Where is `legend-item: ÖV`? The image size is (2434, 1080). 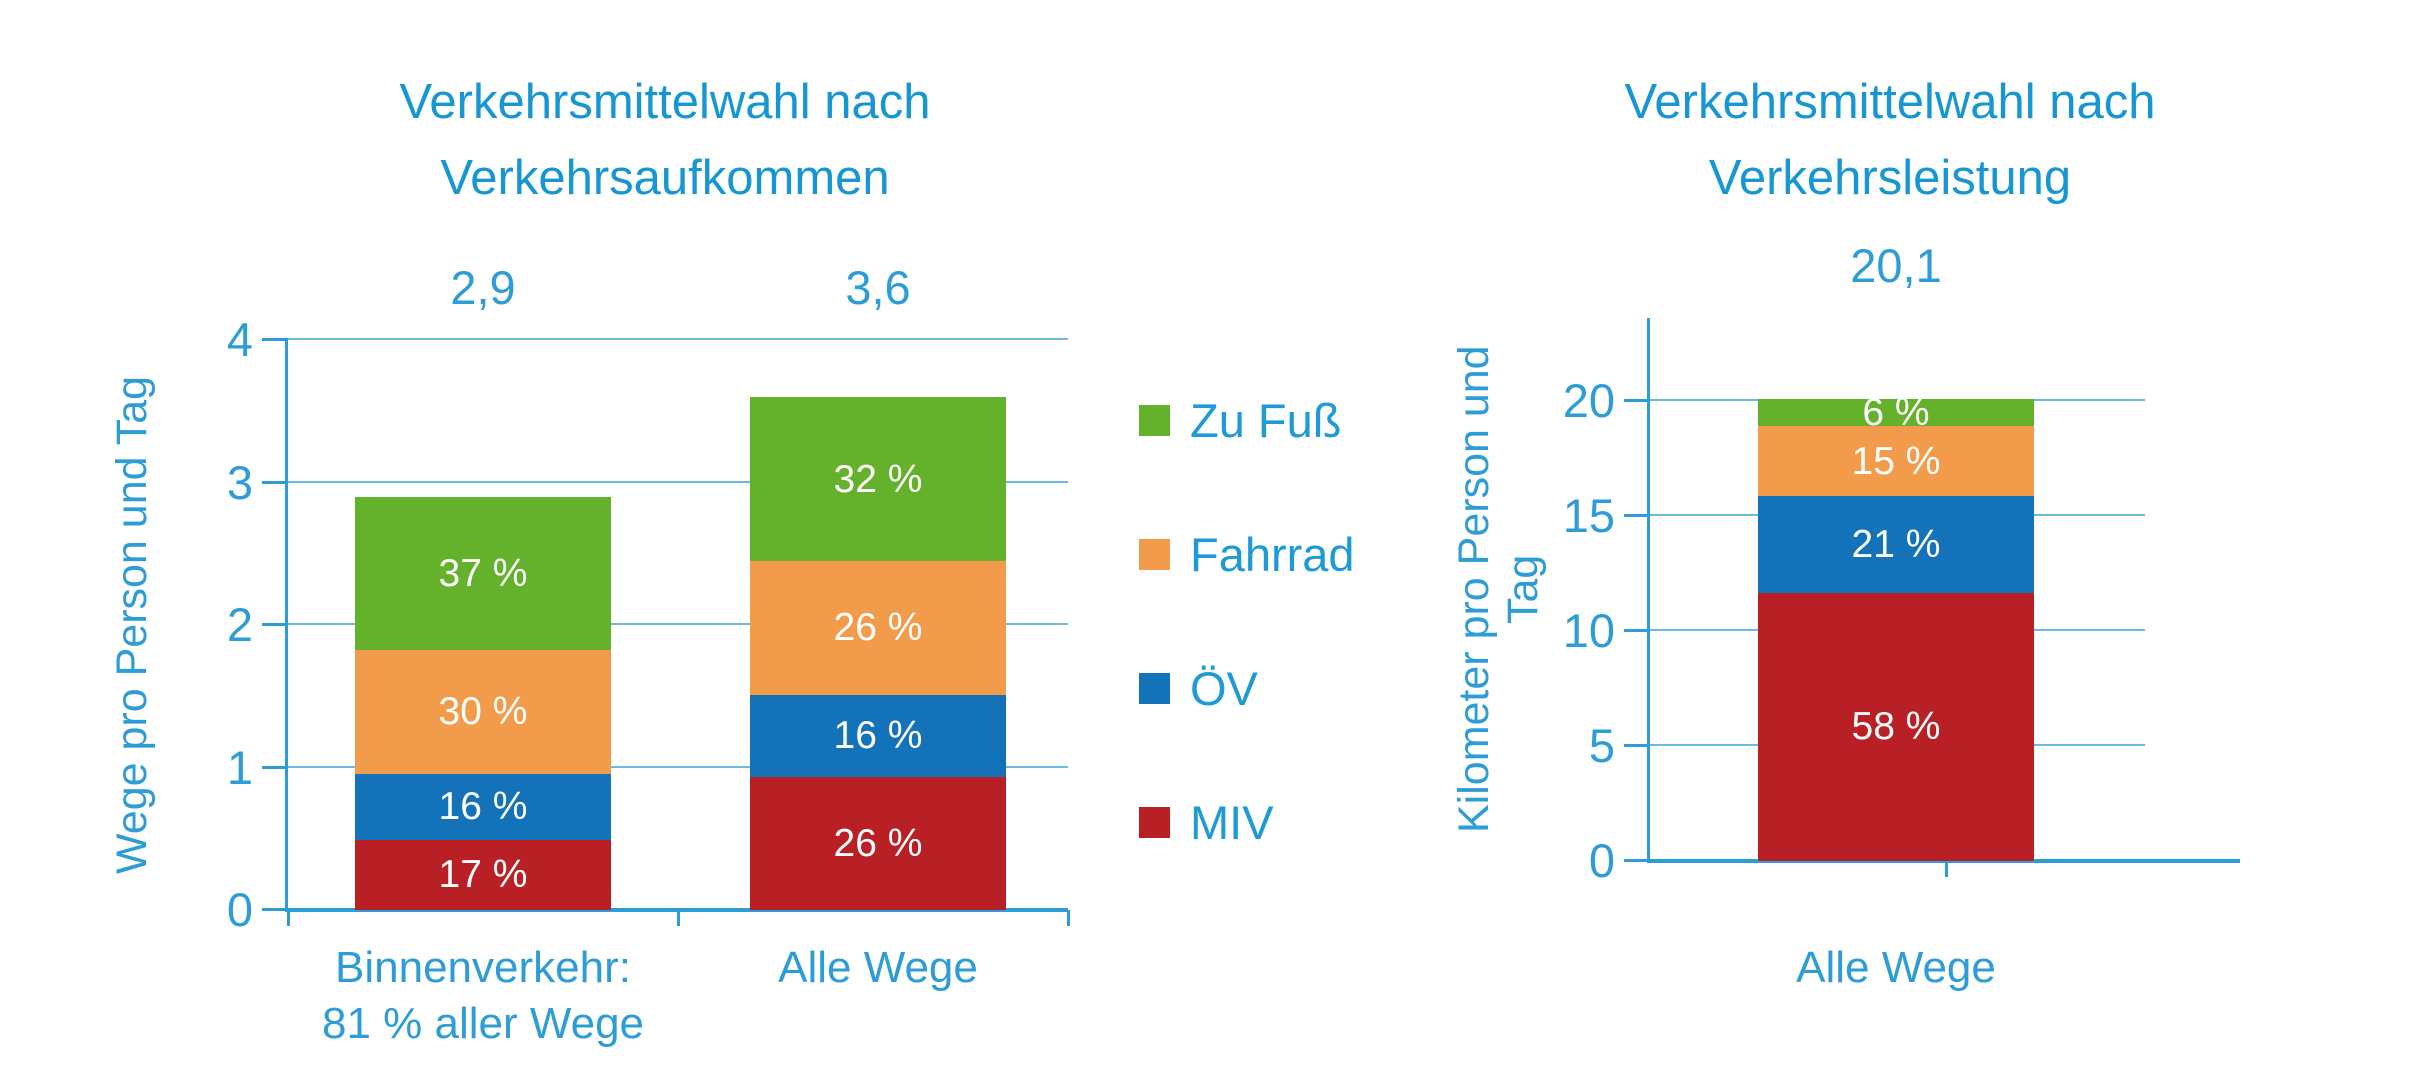
legend-item: ÖV is located at coordinates (1198, 688).